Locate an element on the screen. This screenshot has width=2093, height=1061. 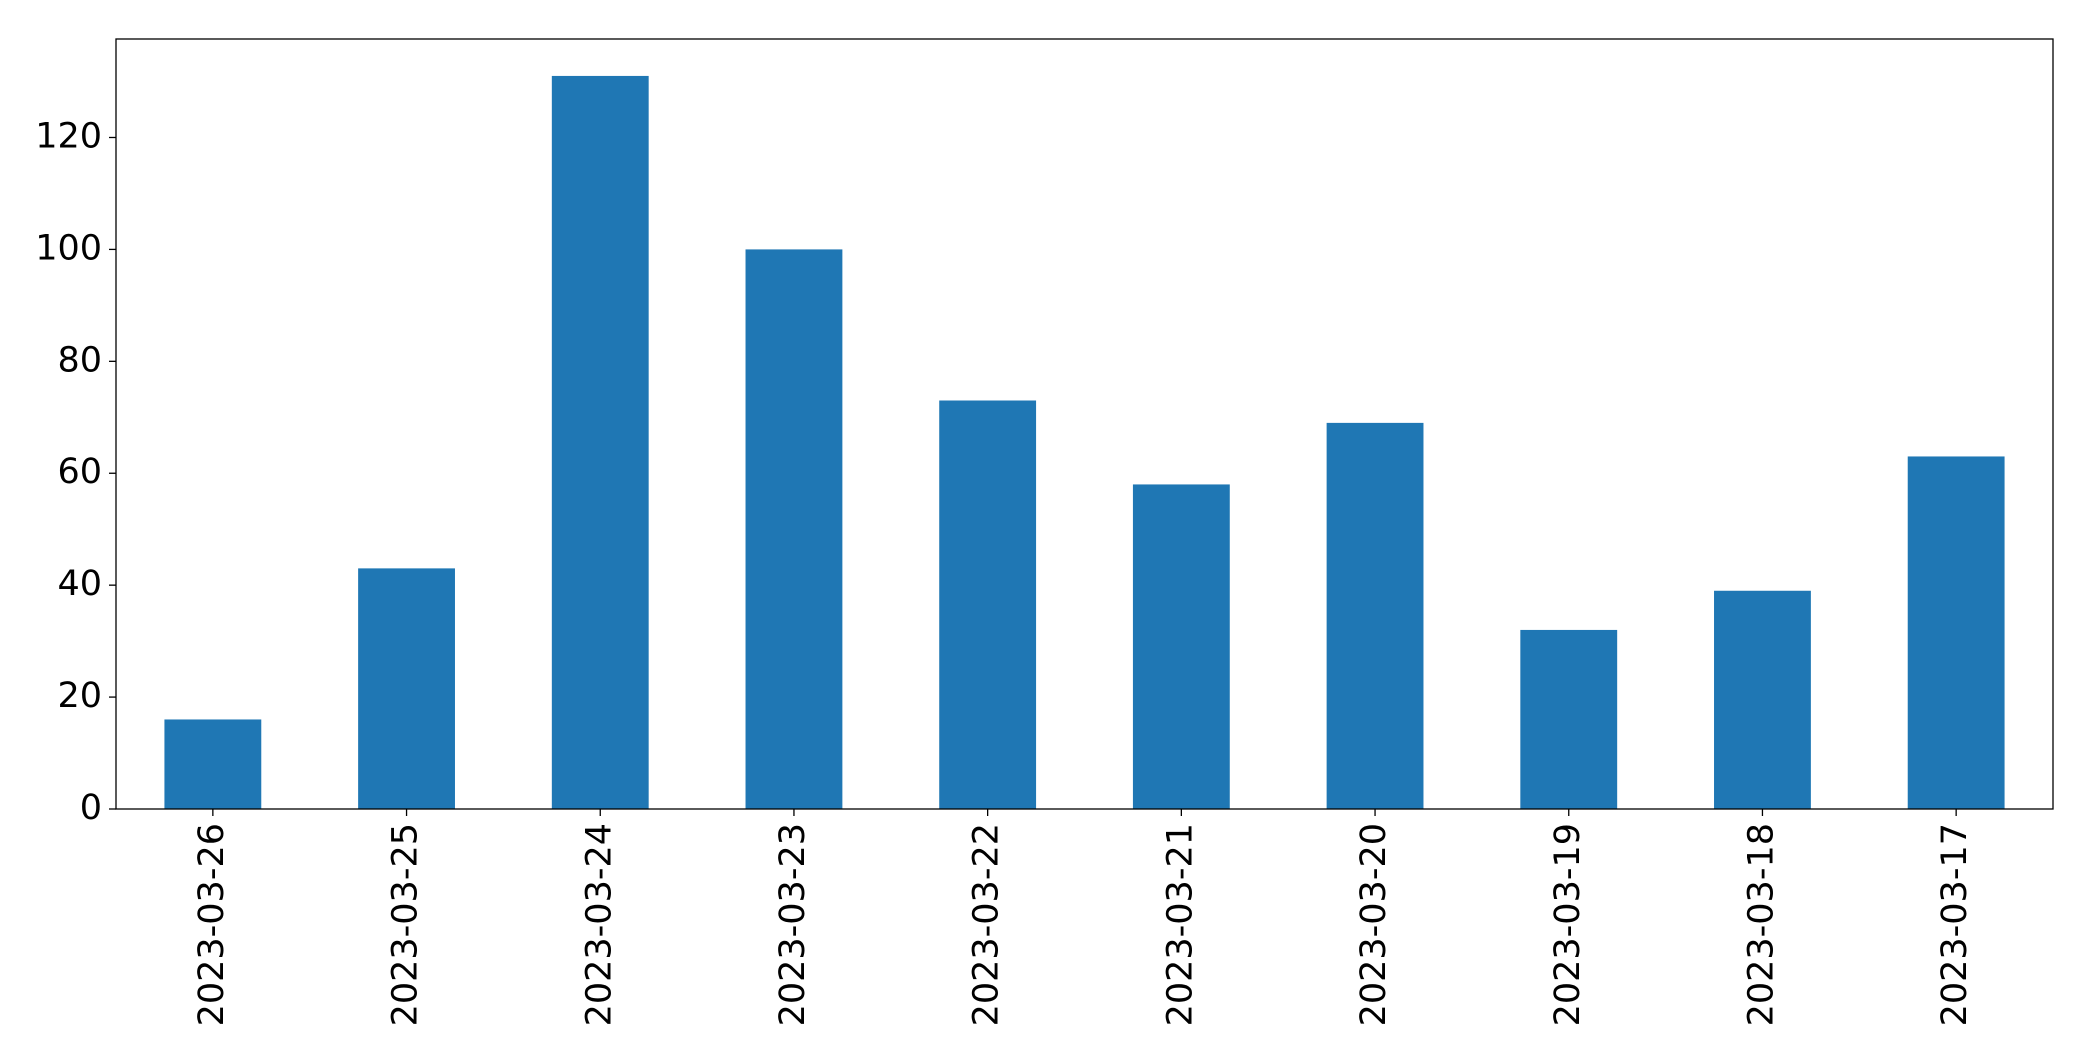
x-tick-label: 2023-03-22 is located at coordinates (987, 924).